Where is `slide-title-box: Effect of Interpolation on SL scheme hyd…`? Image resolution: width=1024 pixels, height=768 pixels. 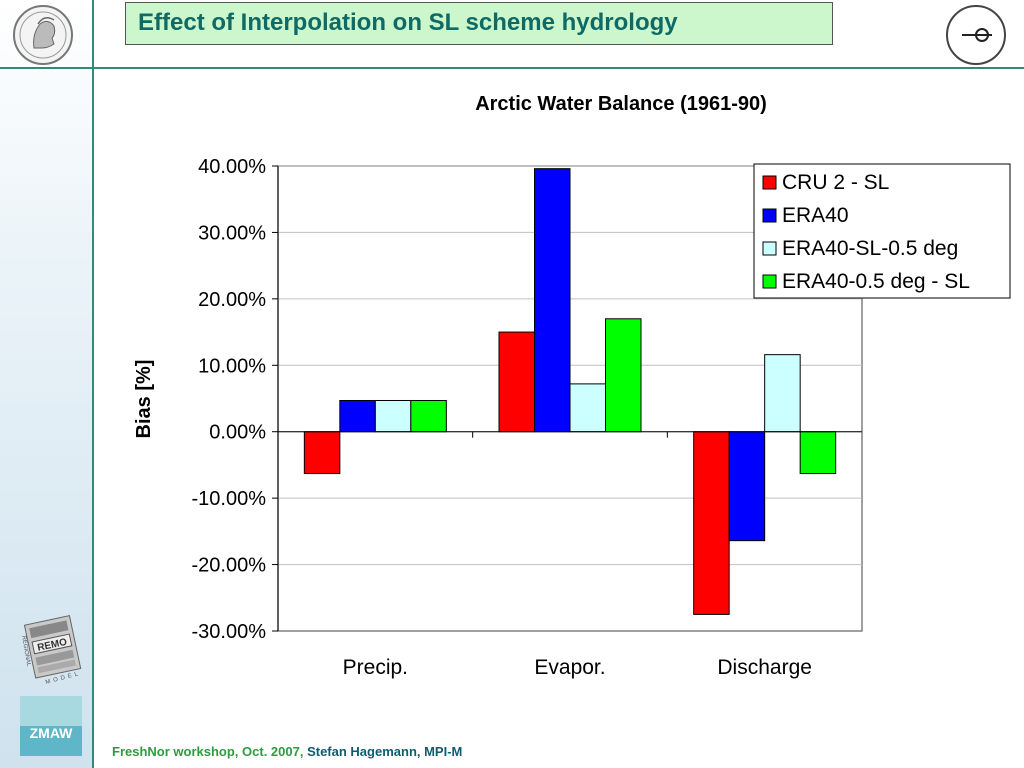
slide-title-box: Effect of Interpolation on SL scheme hyd… is located at coordinates (479, 23).